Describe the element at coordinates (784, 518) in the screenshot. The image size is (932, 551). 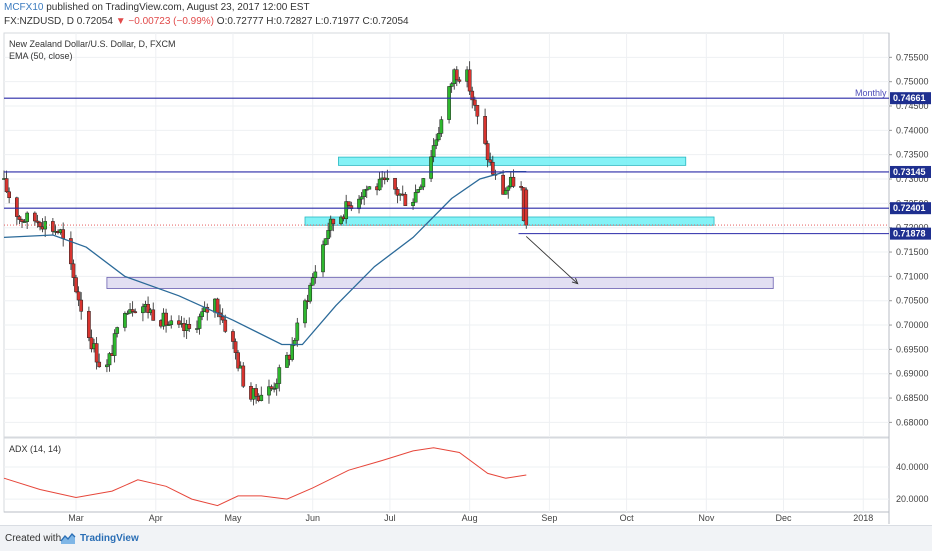
I see `time-axis-label: Dec` at that location.